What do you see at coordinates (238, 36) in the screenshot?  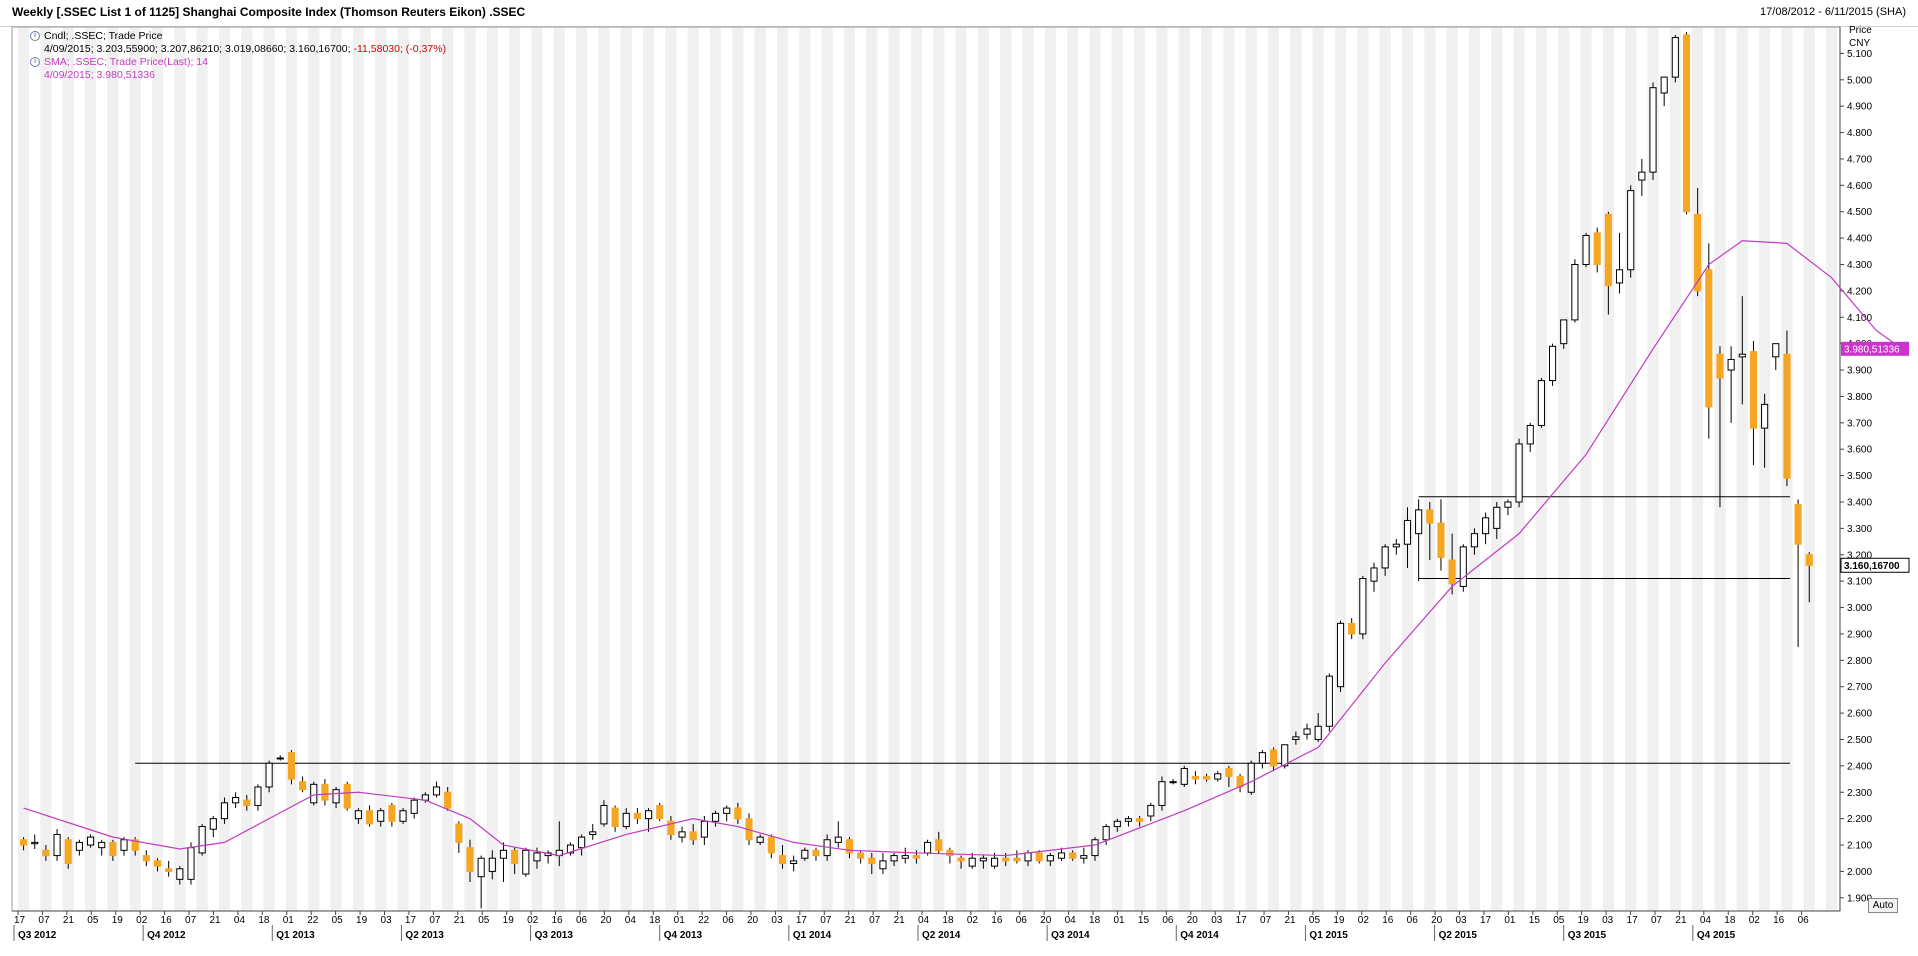 I see `legend-candle-row: i Cndl; .SSEC; Trade Price` at bounding box center [238, 36].